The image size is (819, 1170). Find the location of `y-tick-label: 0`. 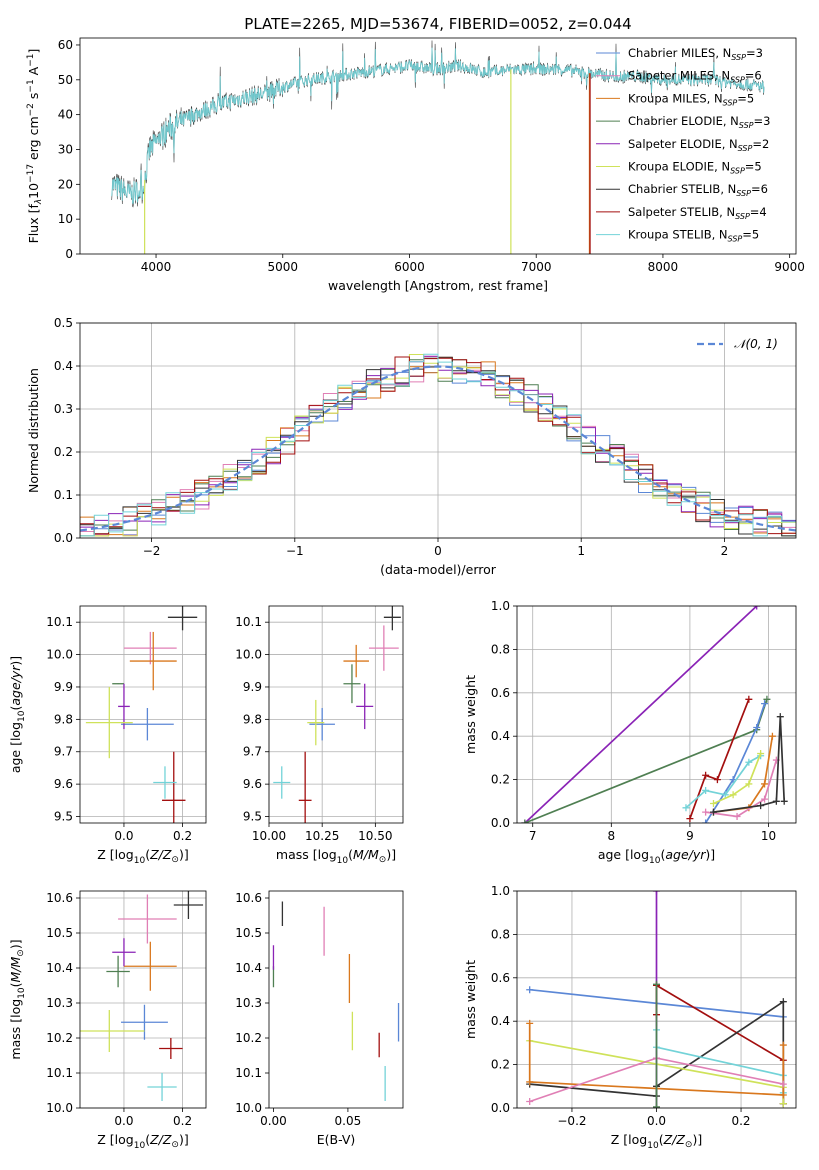

y-tick-label: 0 is located at coordinates (69, 254).